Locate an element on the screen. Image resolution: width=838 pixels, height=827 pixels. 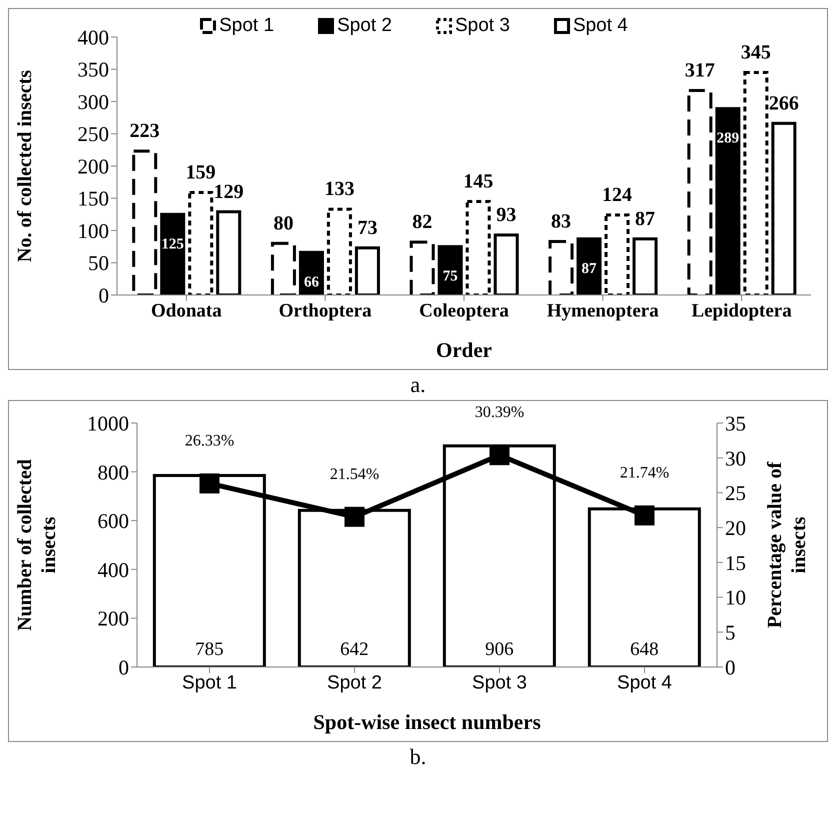
data-label: 642 is located at coordinates (354, 649).